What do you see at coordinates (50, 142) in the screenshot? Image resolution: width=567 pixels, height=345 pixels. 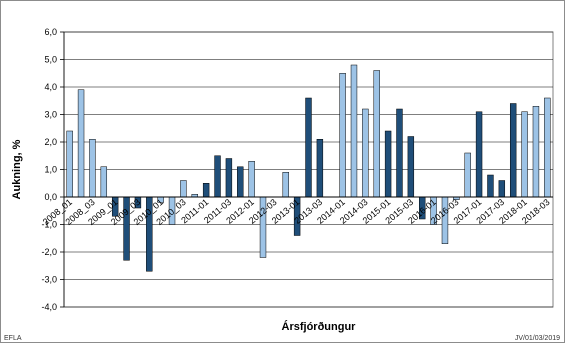 I see `y-tick-label: 2,0` at bounding box center [50, 142].